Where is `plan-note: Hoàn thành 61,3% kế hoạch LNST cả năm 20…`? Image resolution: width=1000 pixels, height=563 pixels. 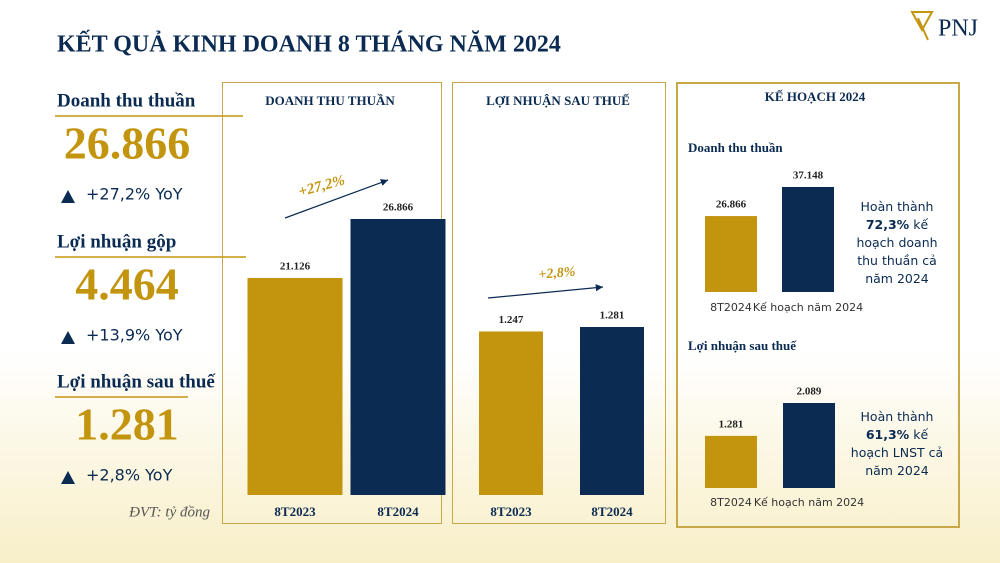 plan-note: Hoàn thành 61,3% kế hoạch LNST cả năm 20… is located at coordinates (897, 444).